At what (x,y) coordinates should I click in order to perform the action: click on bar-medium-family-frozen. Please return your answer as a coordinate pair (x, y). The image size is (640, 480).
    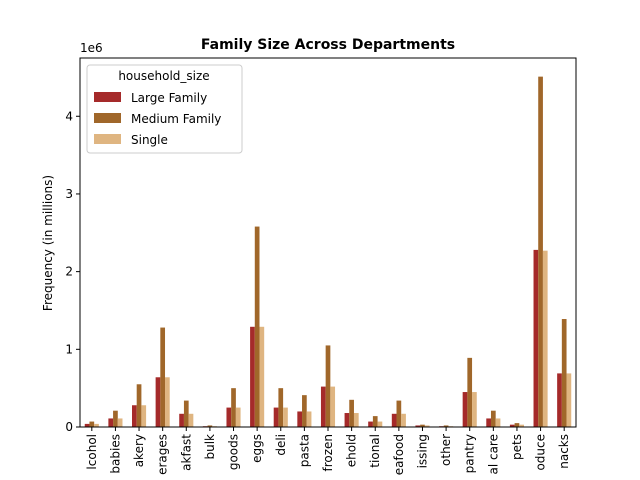
    Looking at the image, I should click on (328, 386).